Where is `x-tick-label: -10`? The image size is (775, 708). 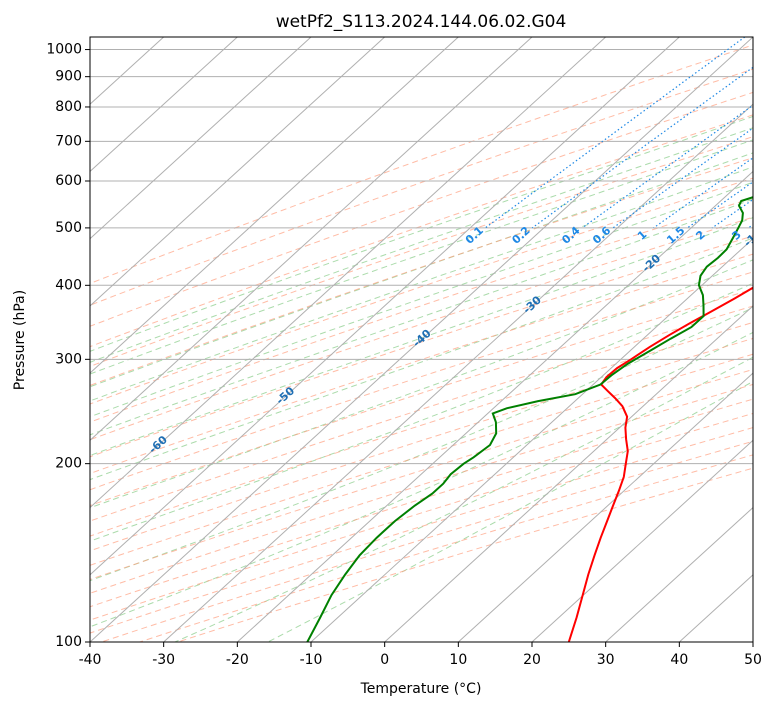
x-tick-label: -10 is located at coordinates (311, 660).